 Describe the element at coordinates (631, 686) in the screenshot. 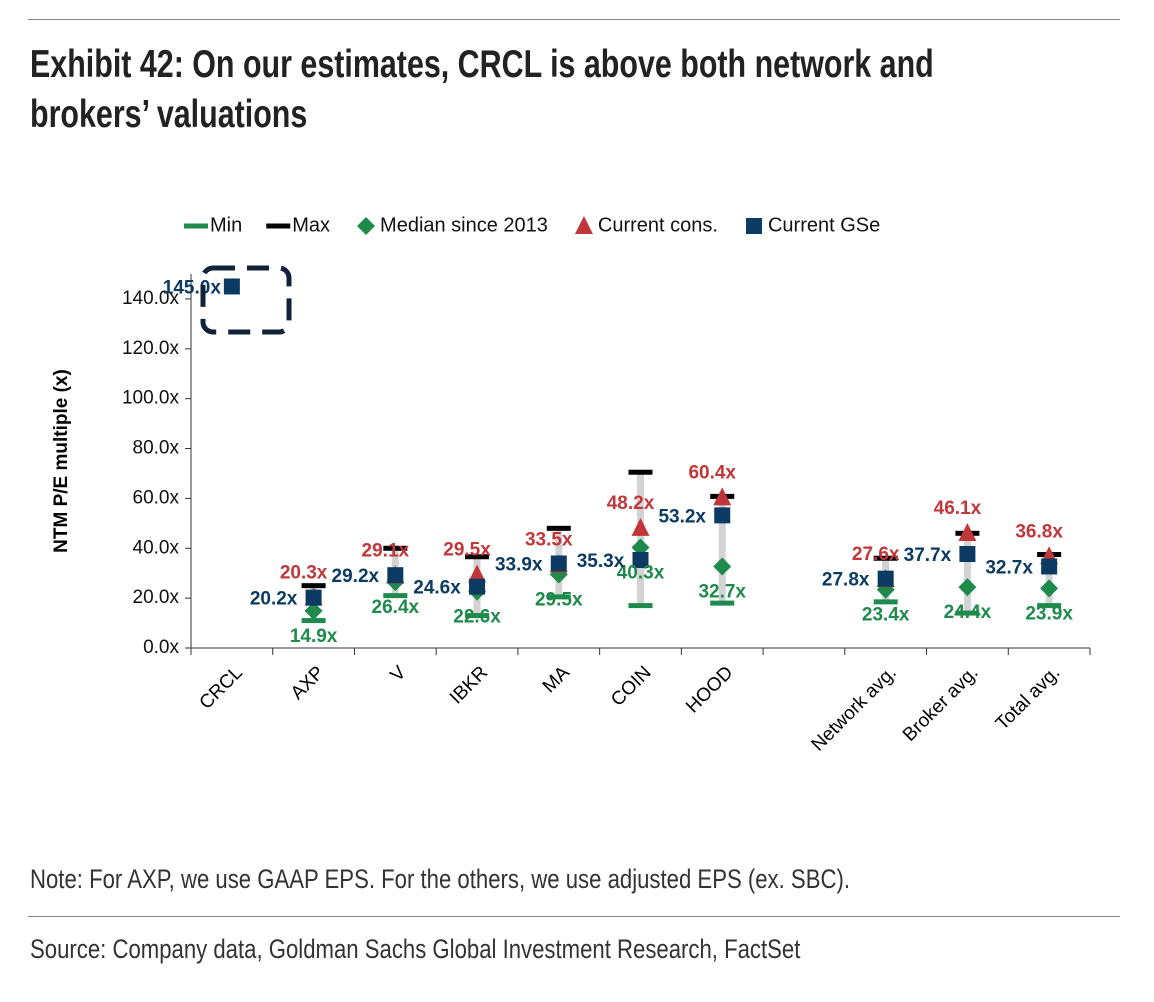

I see `x-tick-label: COIN` at that location.